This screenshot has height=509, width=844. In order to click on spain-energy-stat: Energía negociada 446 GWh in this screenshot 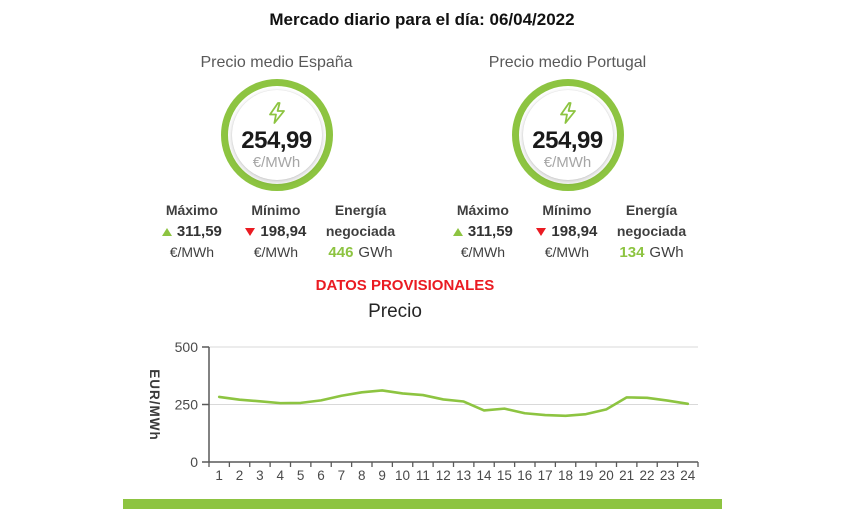, I will do `click(360, 231)`.